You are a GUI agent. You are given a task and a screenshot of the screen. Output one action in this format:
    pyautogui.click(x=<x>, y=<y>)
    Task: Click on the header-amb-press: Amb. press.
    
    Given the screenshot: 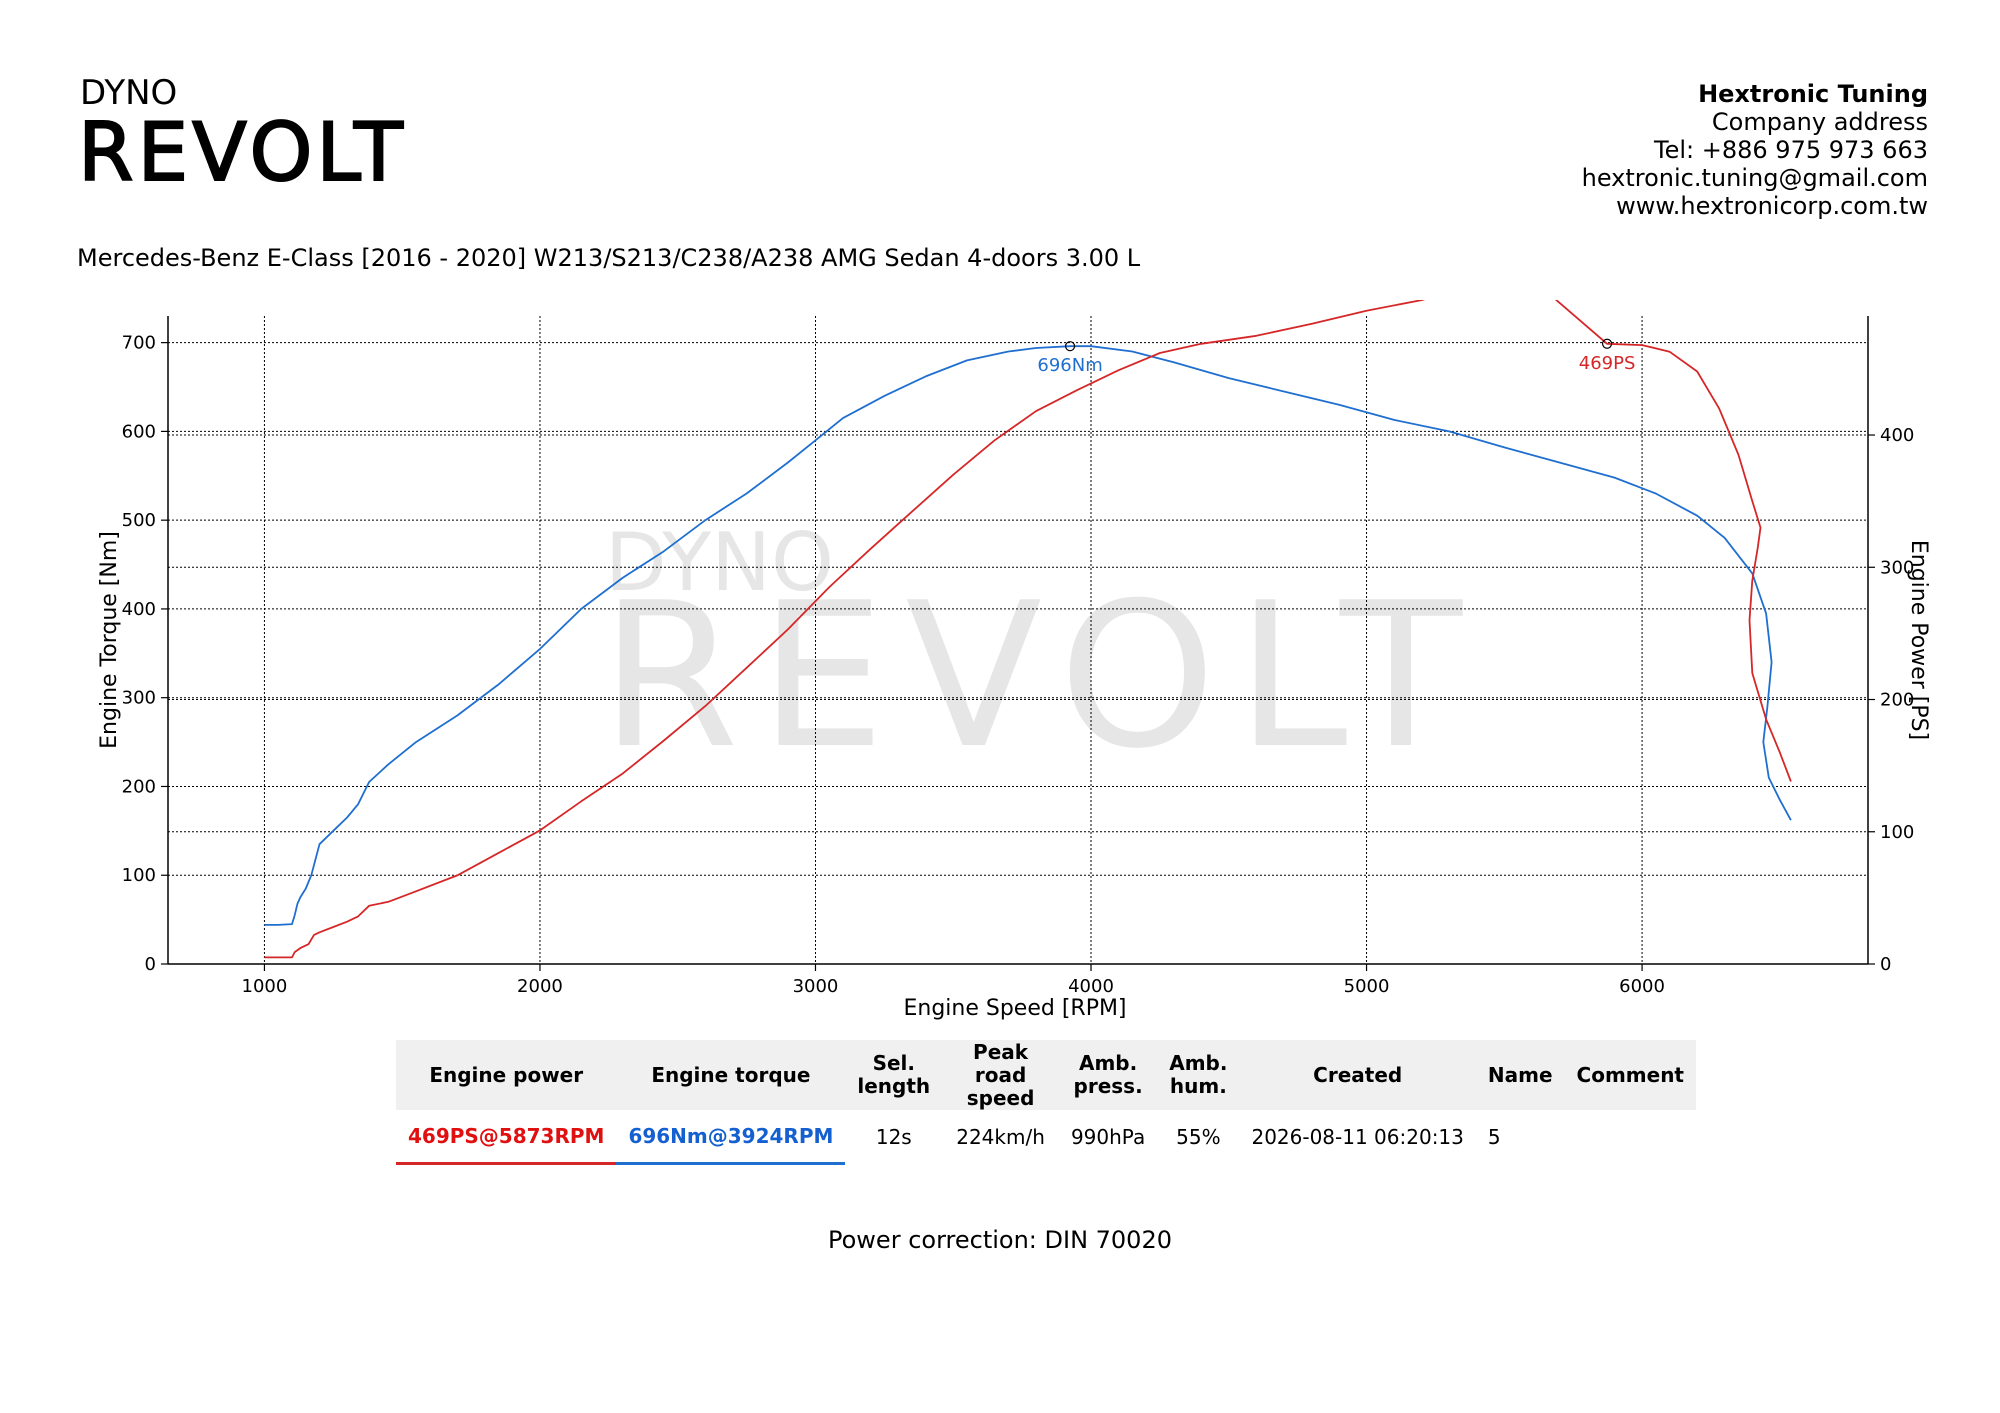 What is the action you would take?
    pyautogui.click(x=1108, y=1075)
    